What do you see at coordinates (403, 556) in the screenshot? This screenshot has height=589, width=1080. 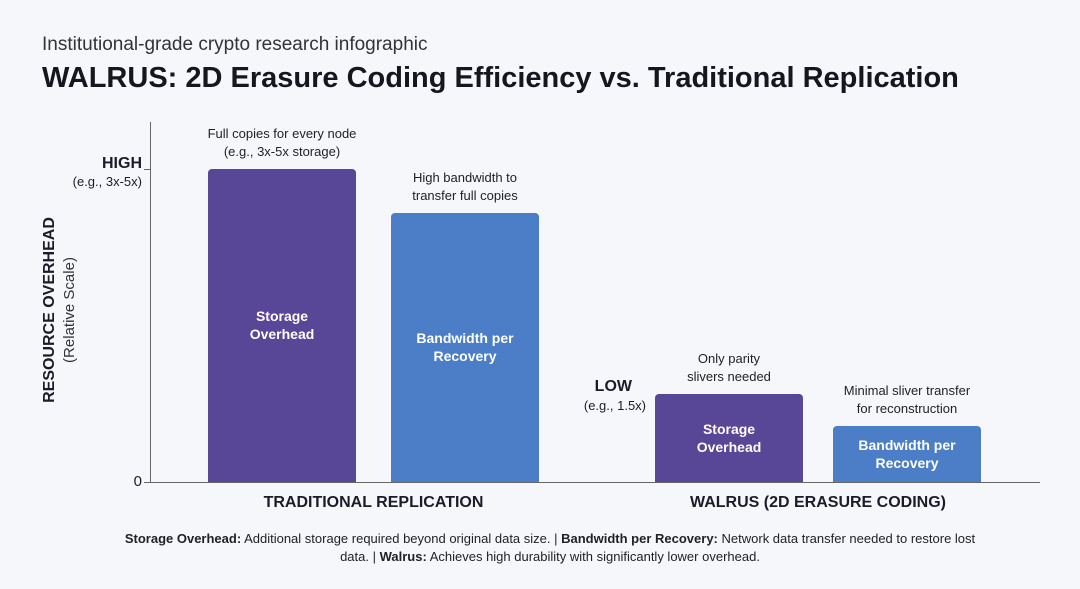 I see `footnote-term: Walrus:` at bounding box center [403, 556].